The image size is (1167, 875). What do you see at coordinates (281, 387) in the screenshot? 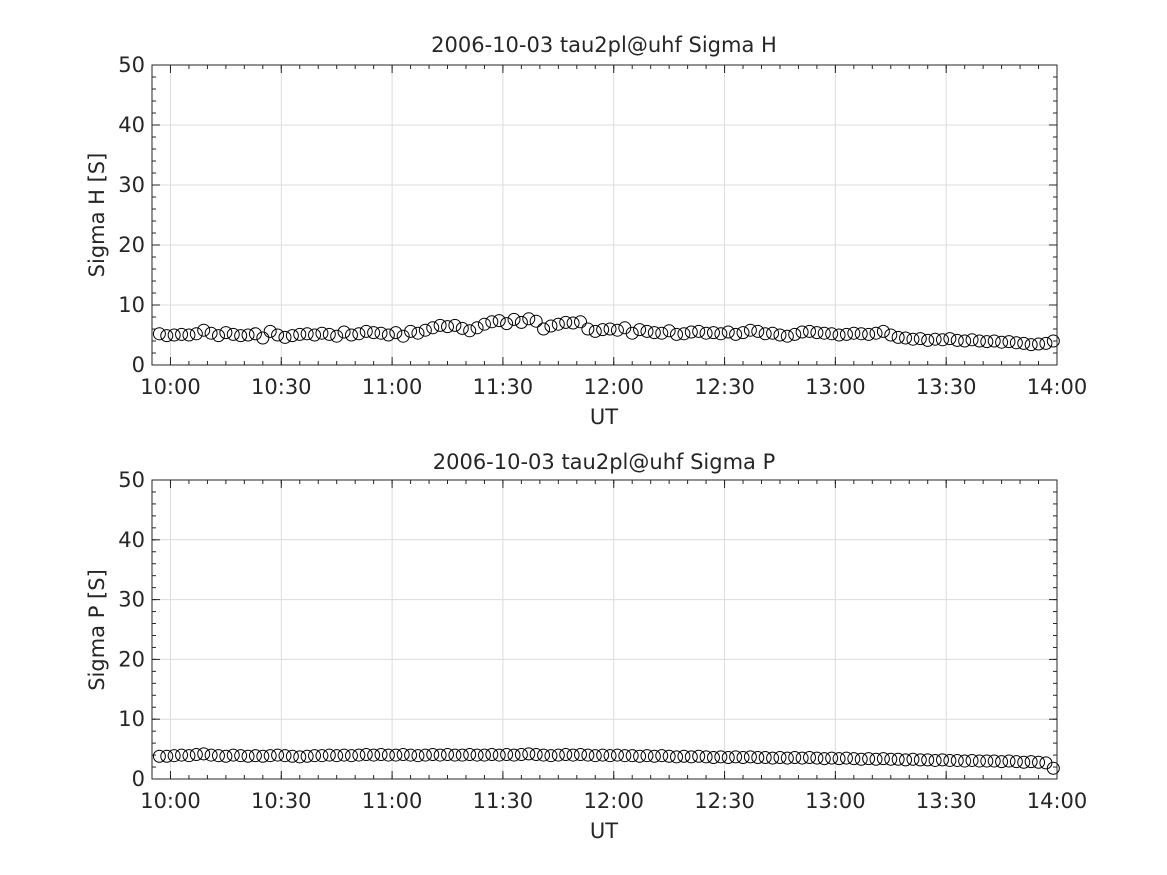
I see `x-tick-label: 10:30` at bounding box center [281, 387].